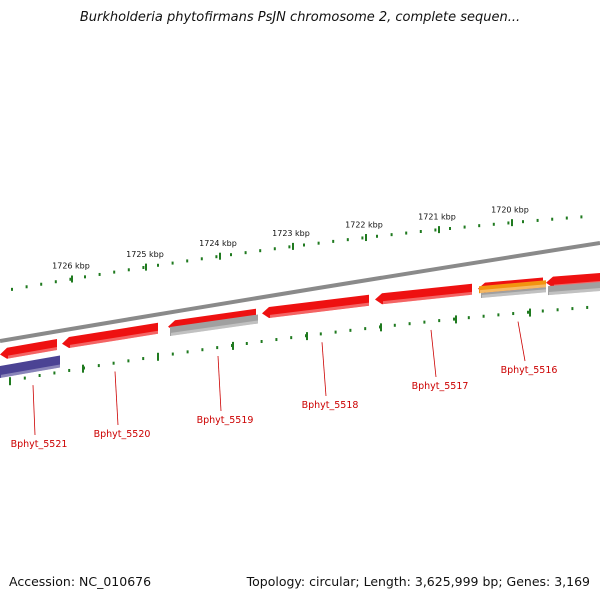  I want to click on ruler-label: 1722 kbp, so click(364, 224).